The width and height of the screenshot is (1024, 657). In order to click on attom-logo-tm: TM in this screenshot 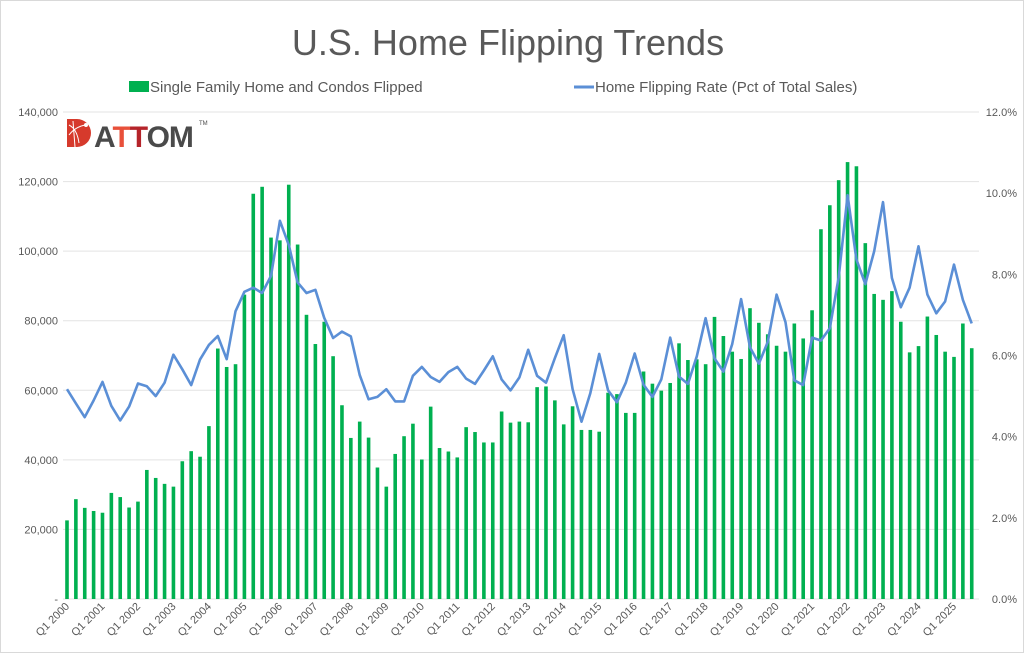, I will do `click(203, 124)`.